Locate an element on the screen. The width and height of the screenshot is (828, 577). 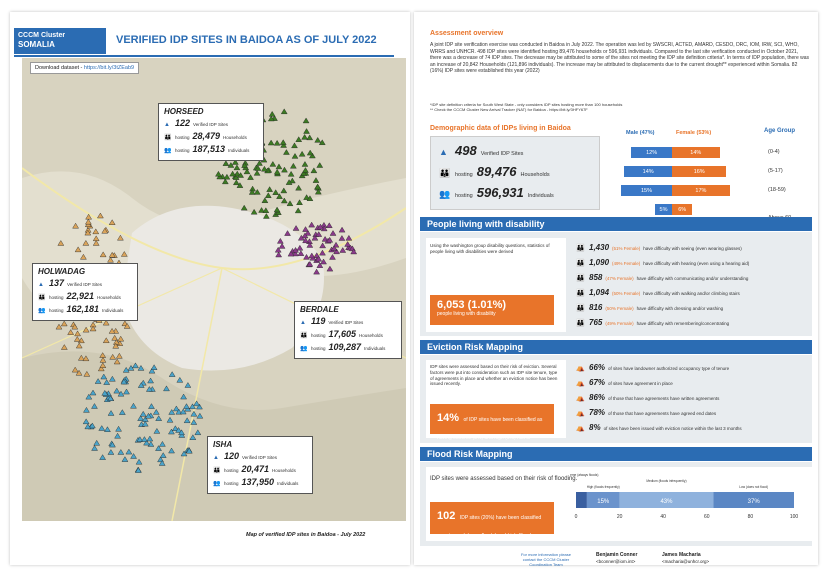
contact-1-email: <bconner@iom.int> is located at coordinates (616, 561).